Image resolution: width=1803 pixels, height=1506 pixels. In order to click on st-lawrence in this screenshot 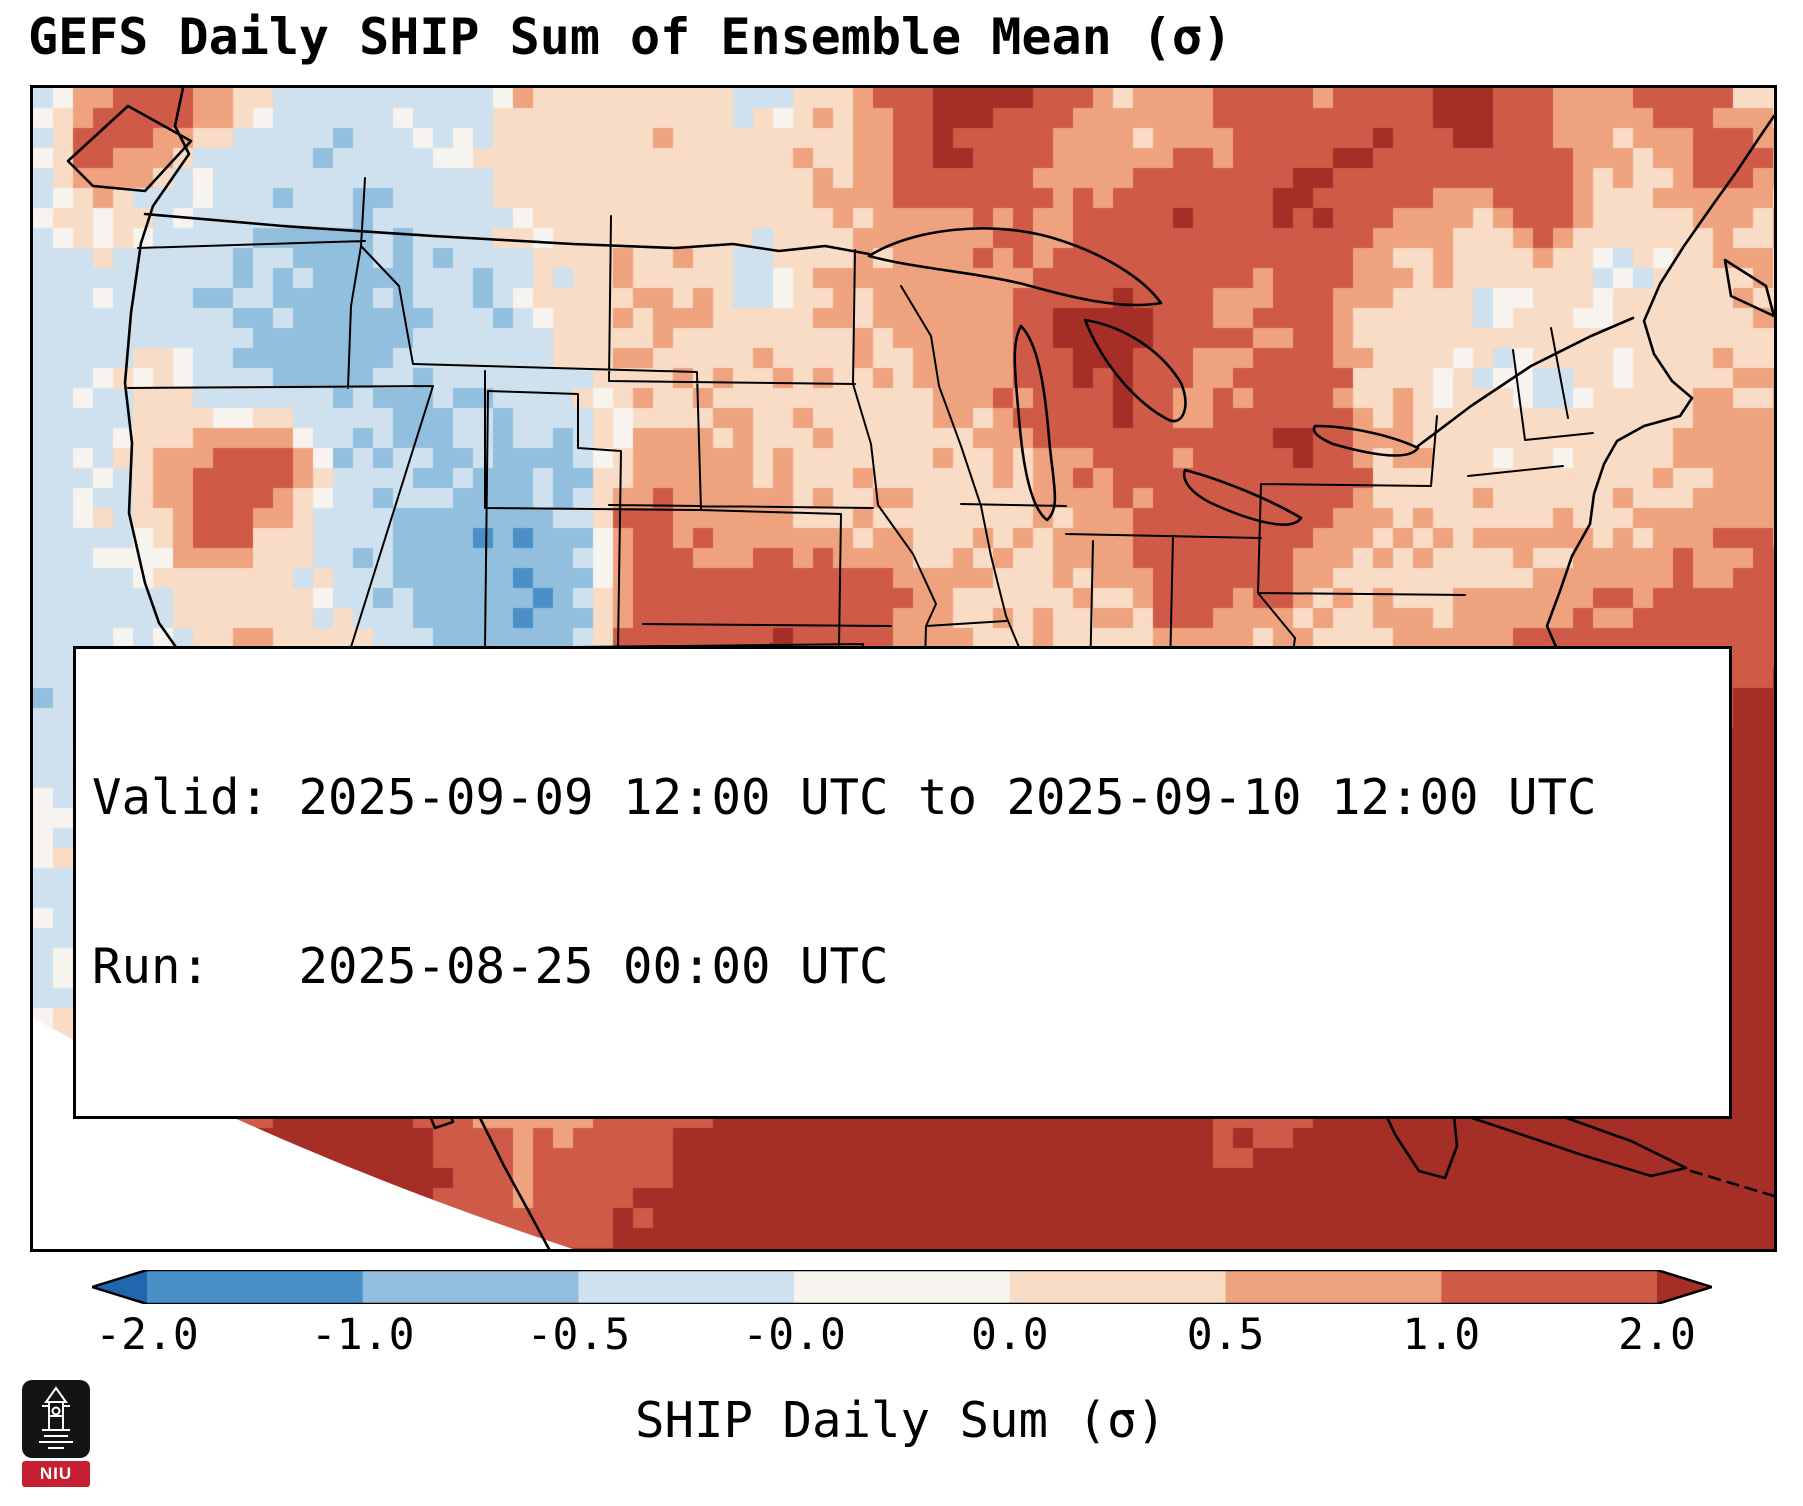, I will do `click(1525, 382)`.